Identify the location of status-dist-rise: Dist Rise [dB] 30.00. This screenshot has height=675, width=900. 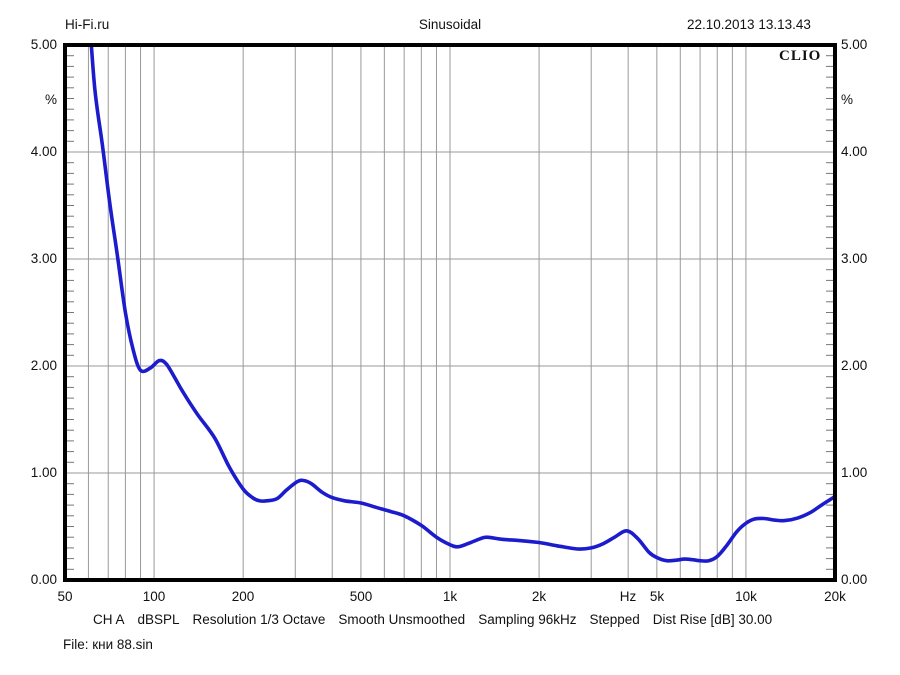
(712, 619).